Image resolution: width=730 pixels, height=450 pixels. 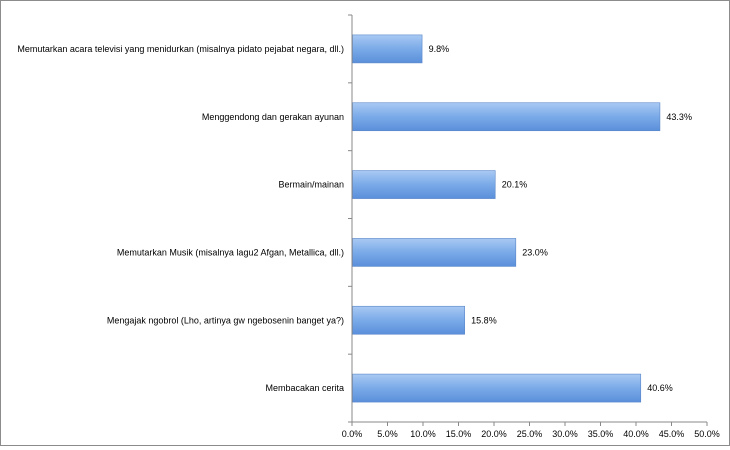 What do you see at coordinates (273, 117) in the screenshot?
I see `category-label: Menggendong dan gerakan ayunan` at bounding box center [273, 117].